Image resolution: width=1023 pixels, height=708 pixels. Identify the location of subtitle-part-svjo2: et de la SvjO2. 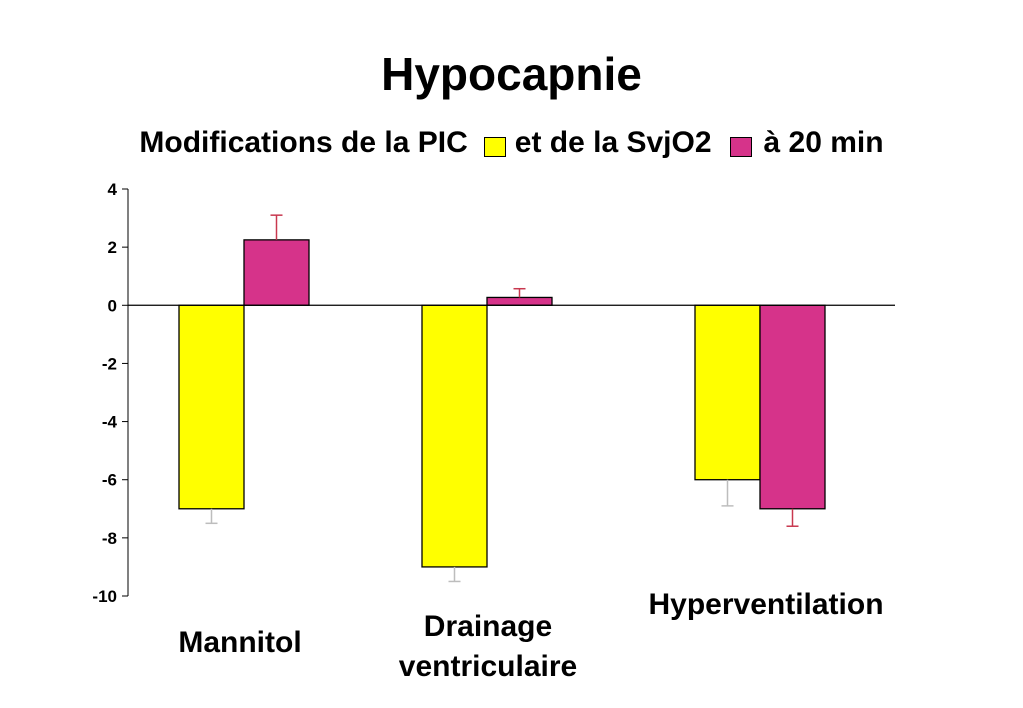
(613, 142).